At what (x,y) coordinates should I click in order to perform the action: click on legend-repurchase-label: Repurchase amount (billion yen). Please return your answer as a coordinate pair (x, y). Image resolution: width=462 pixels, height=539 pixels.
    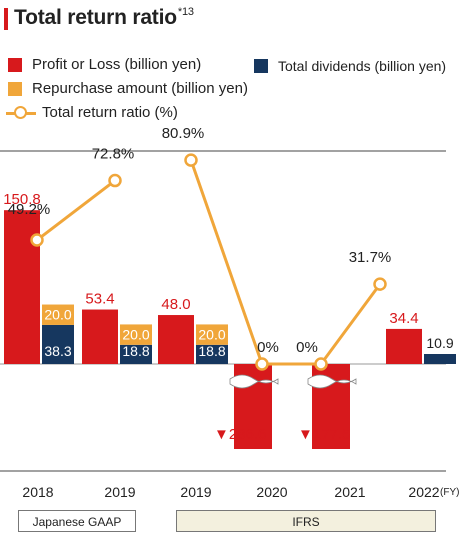
    Looking at the image, I should click on (140, 88).